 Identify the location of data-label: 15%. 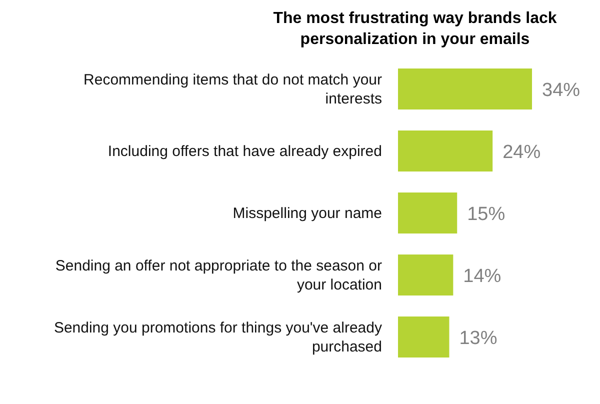
(486, 214).